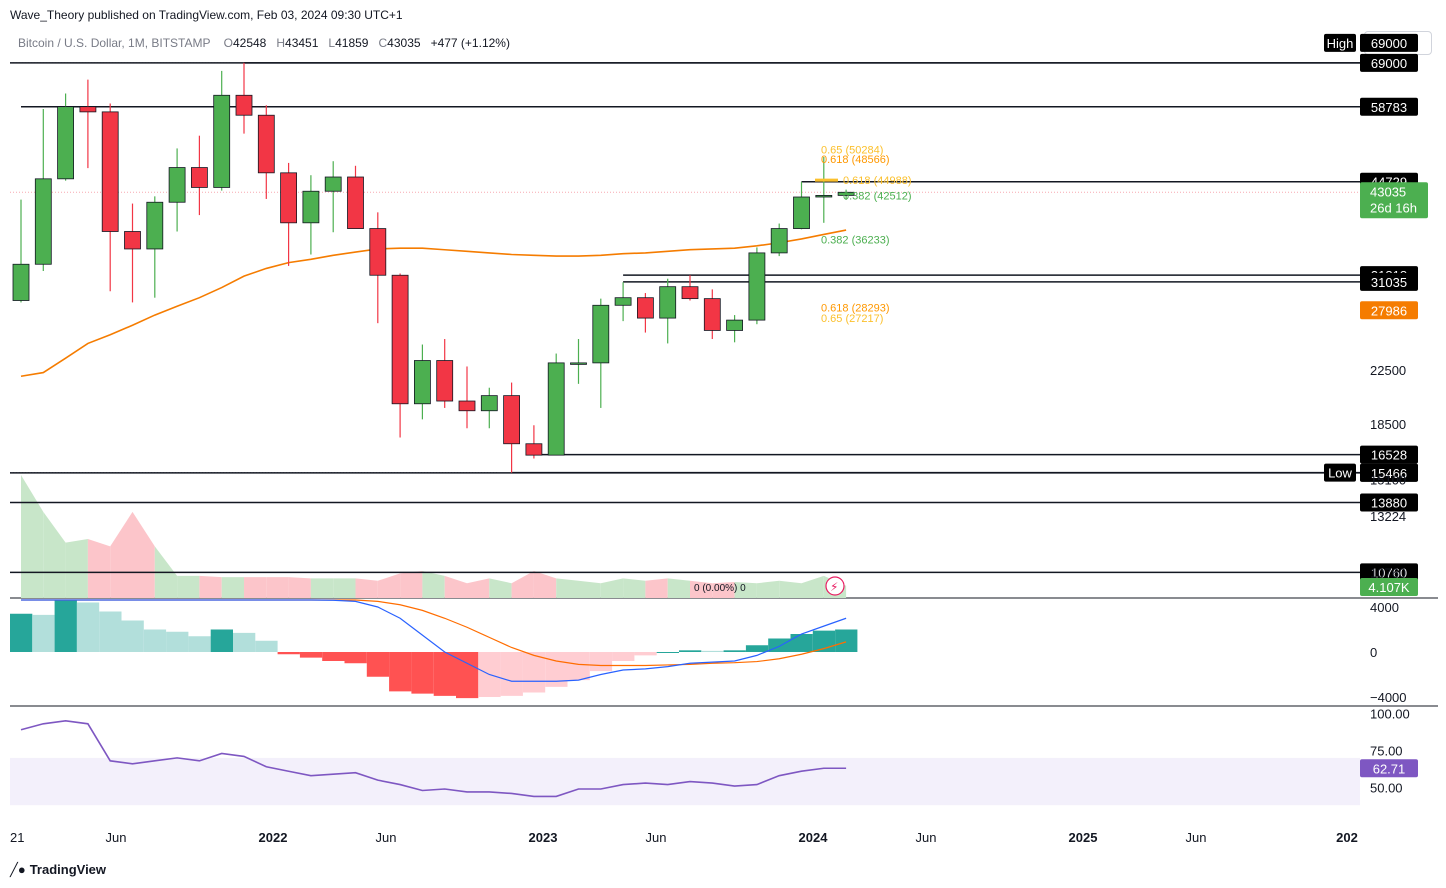  I want to click on change-value: +477 (+1.12%), so click(470, 43).